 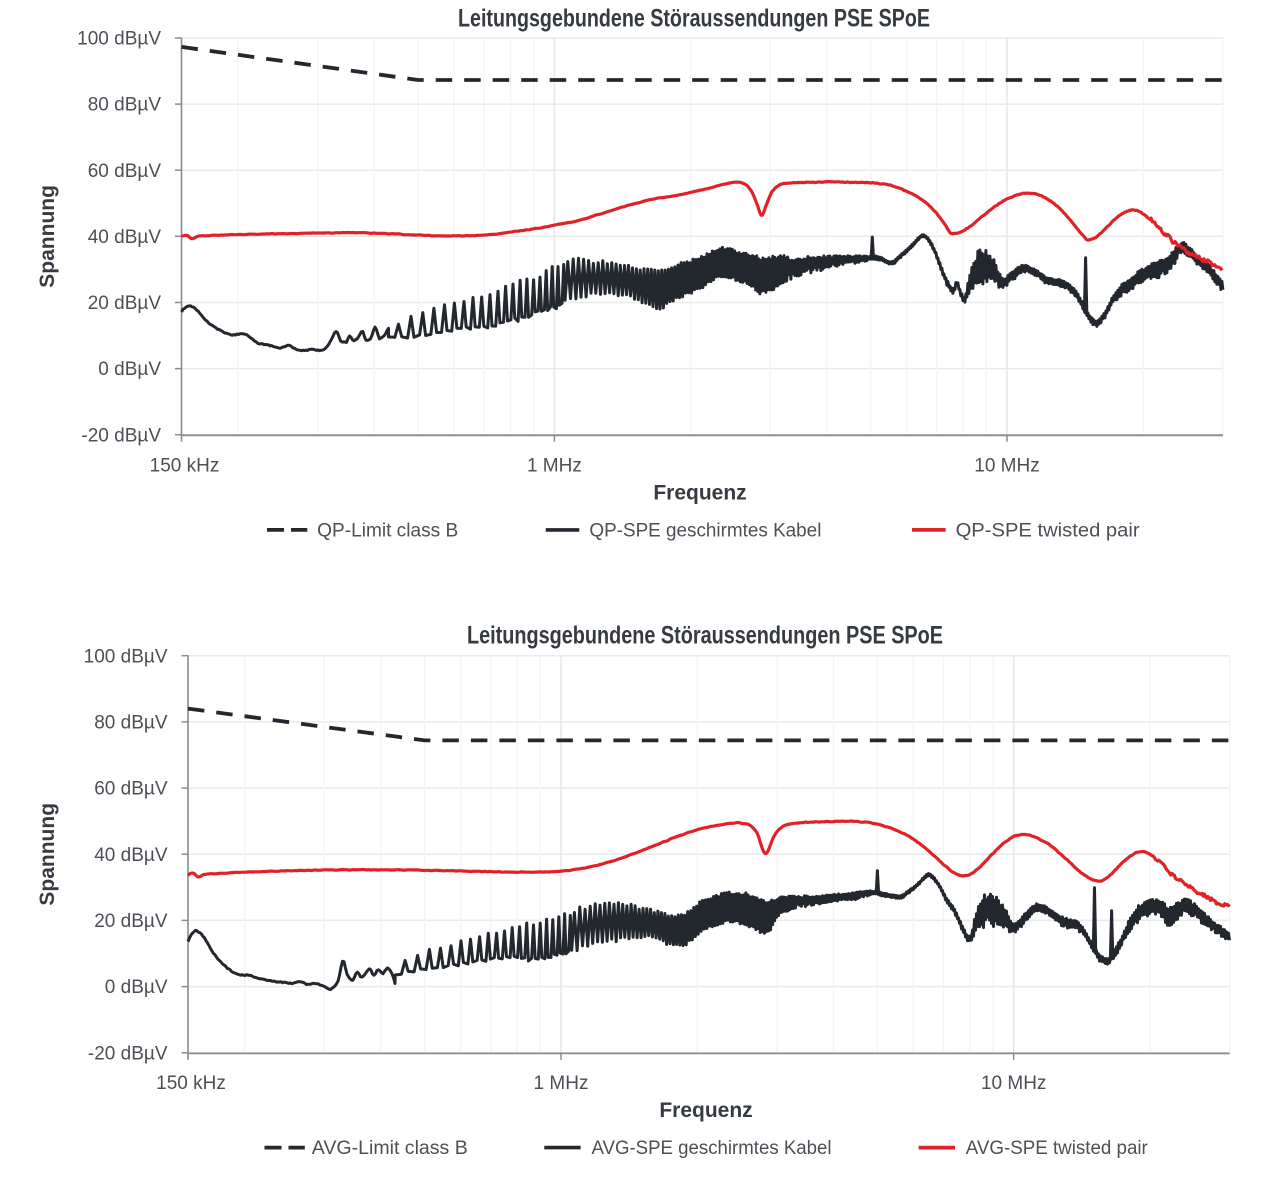 I want to click on svg-text: AVG-SPE twisted pair, so click(x=1057, y=1148).